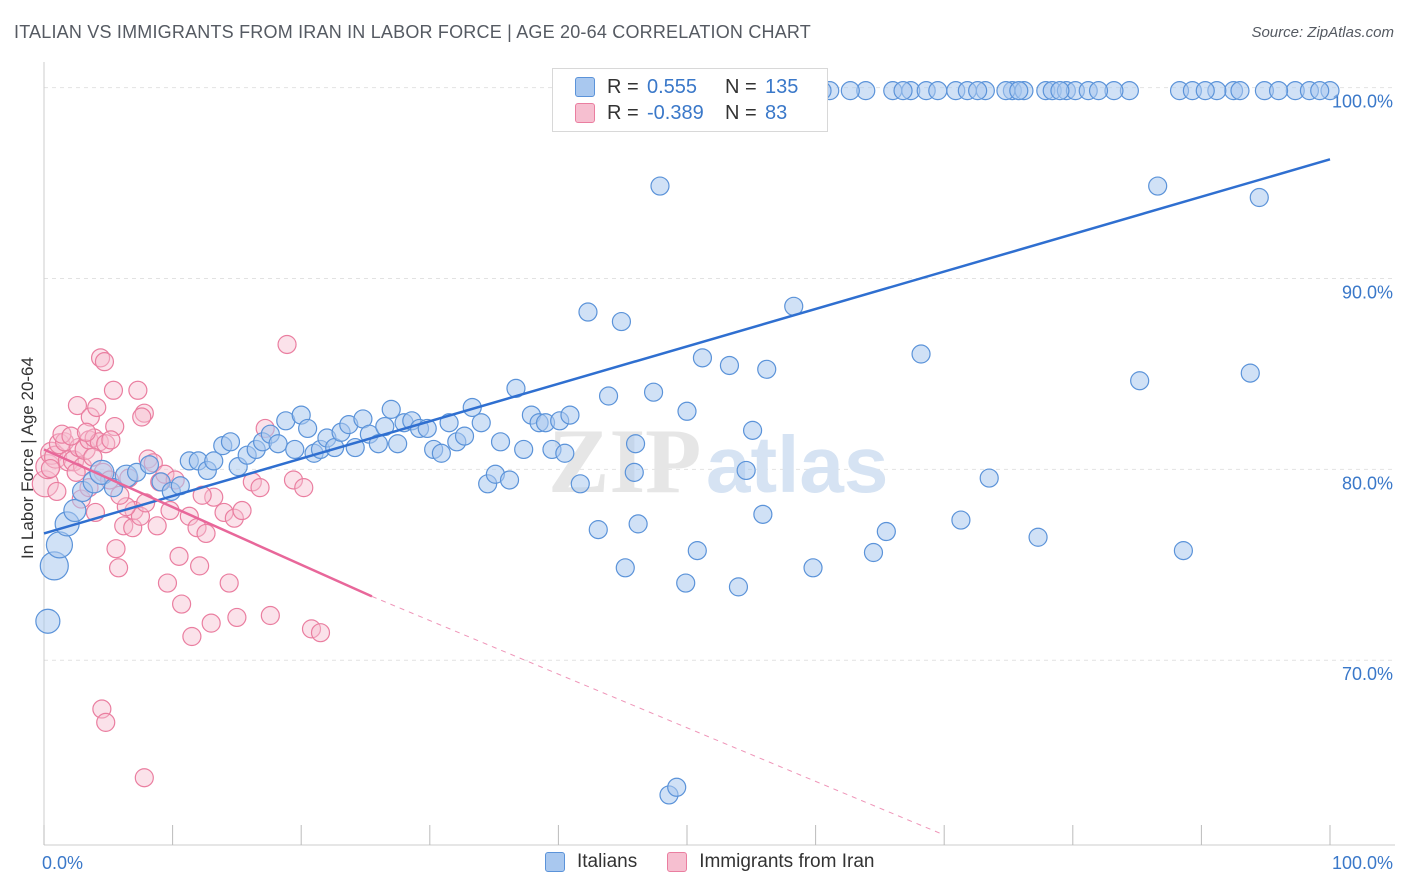 This screenshot has height=892, width=1406. Describe the element at coordinates (787, 861) in the screenshot. I see `legend-label-iran: Immigrants from Iran` at that location.